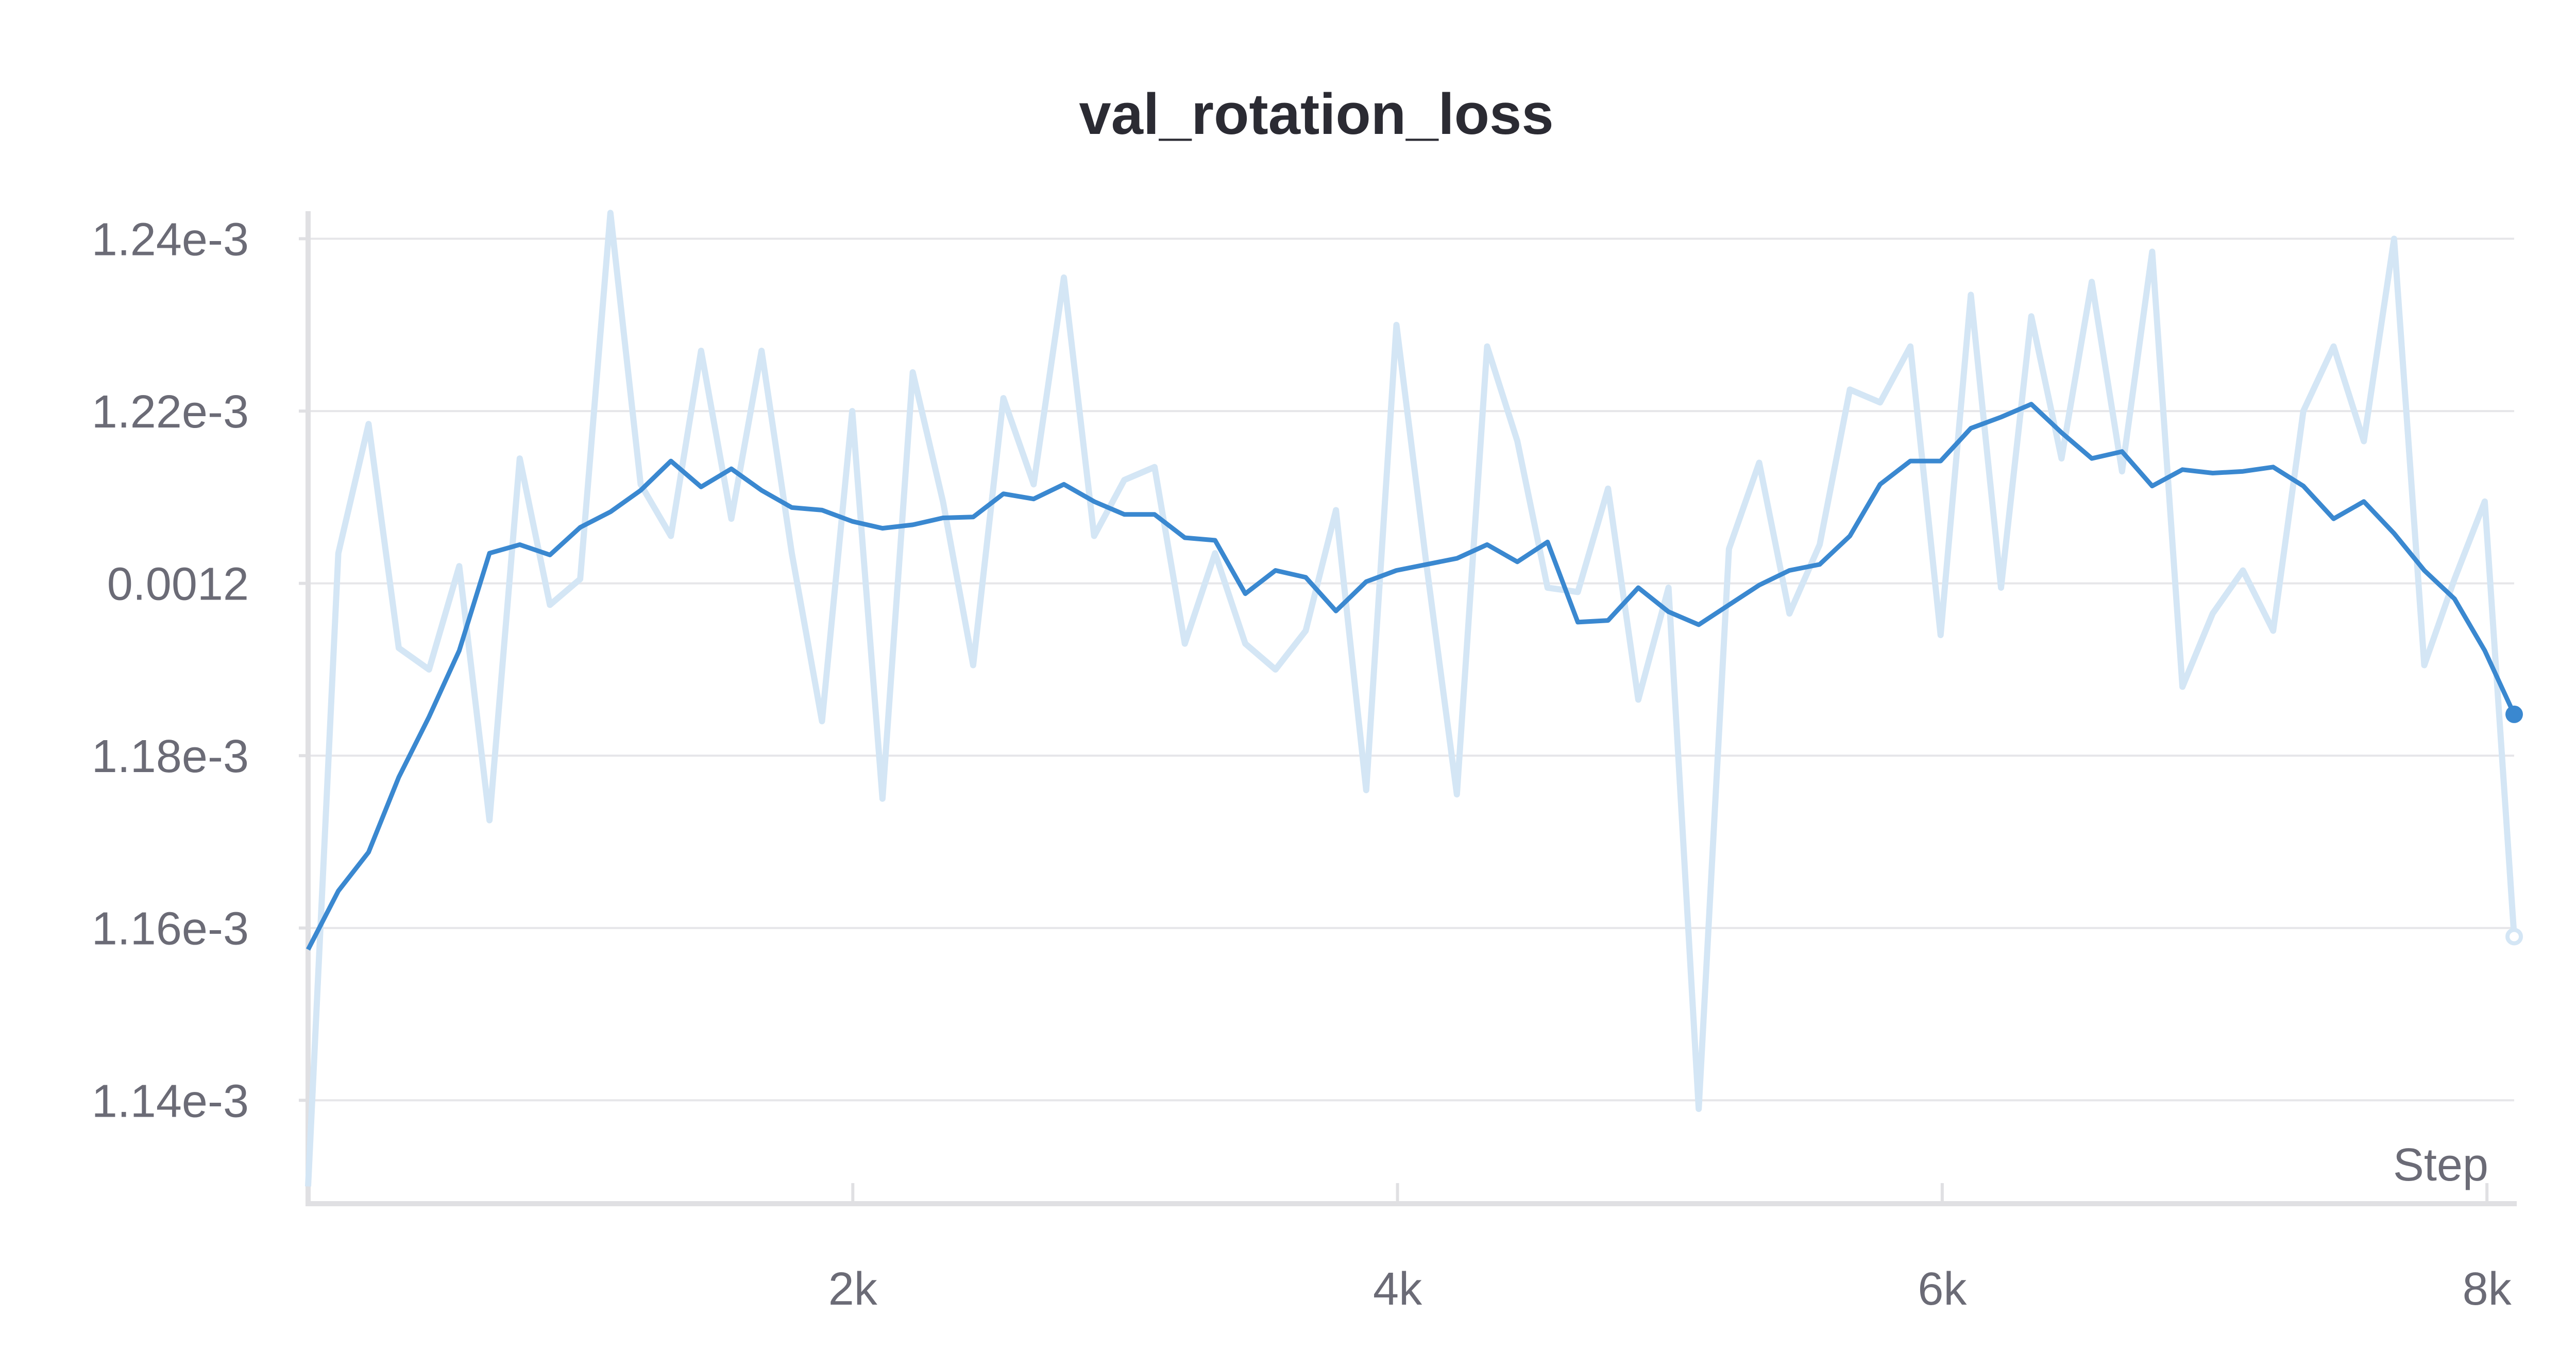 The width and height of the screenshot is (2576, 1368). Describe the element at coordinates (1397, 1289) in the screenshot. I see `x-tick-label: 4k` at that location.